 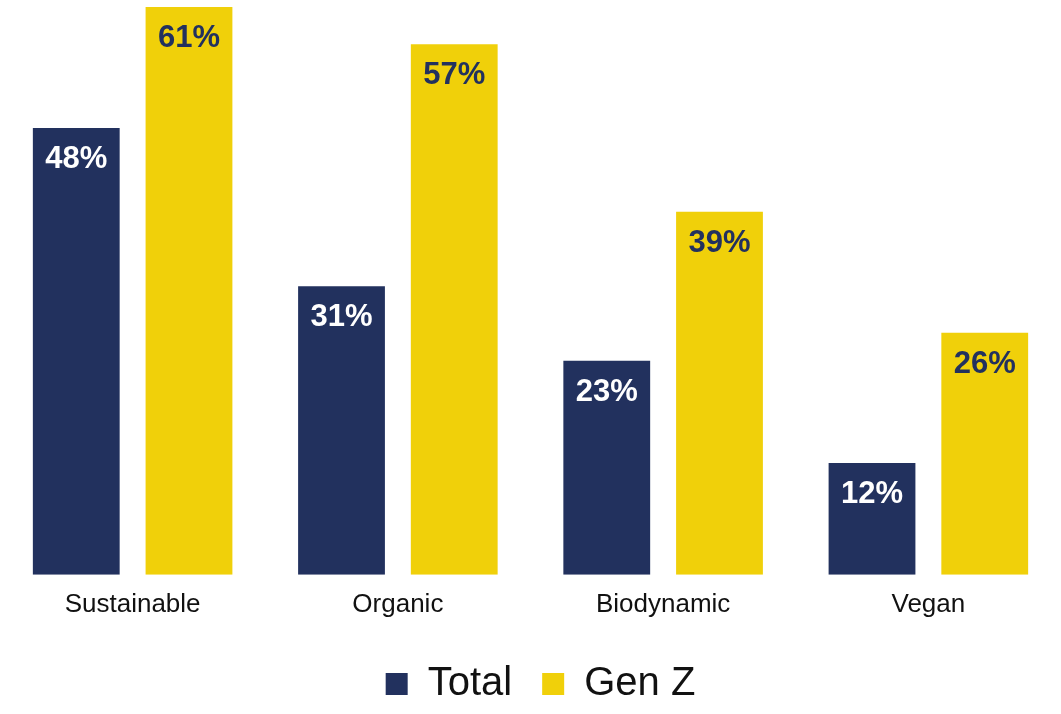 I want to click on data-label: 23%, so click(x=606, y=390).